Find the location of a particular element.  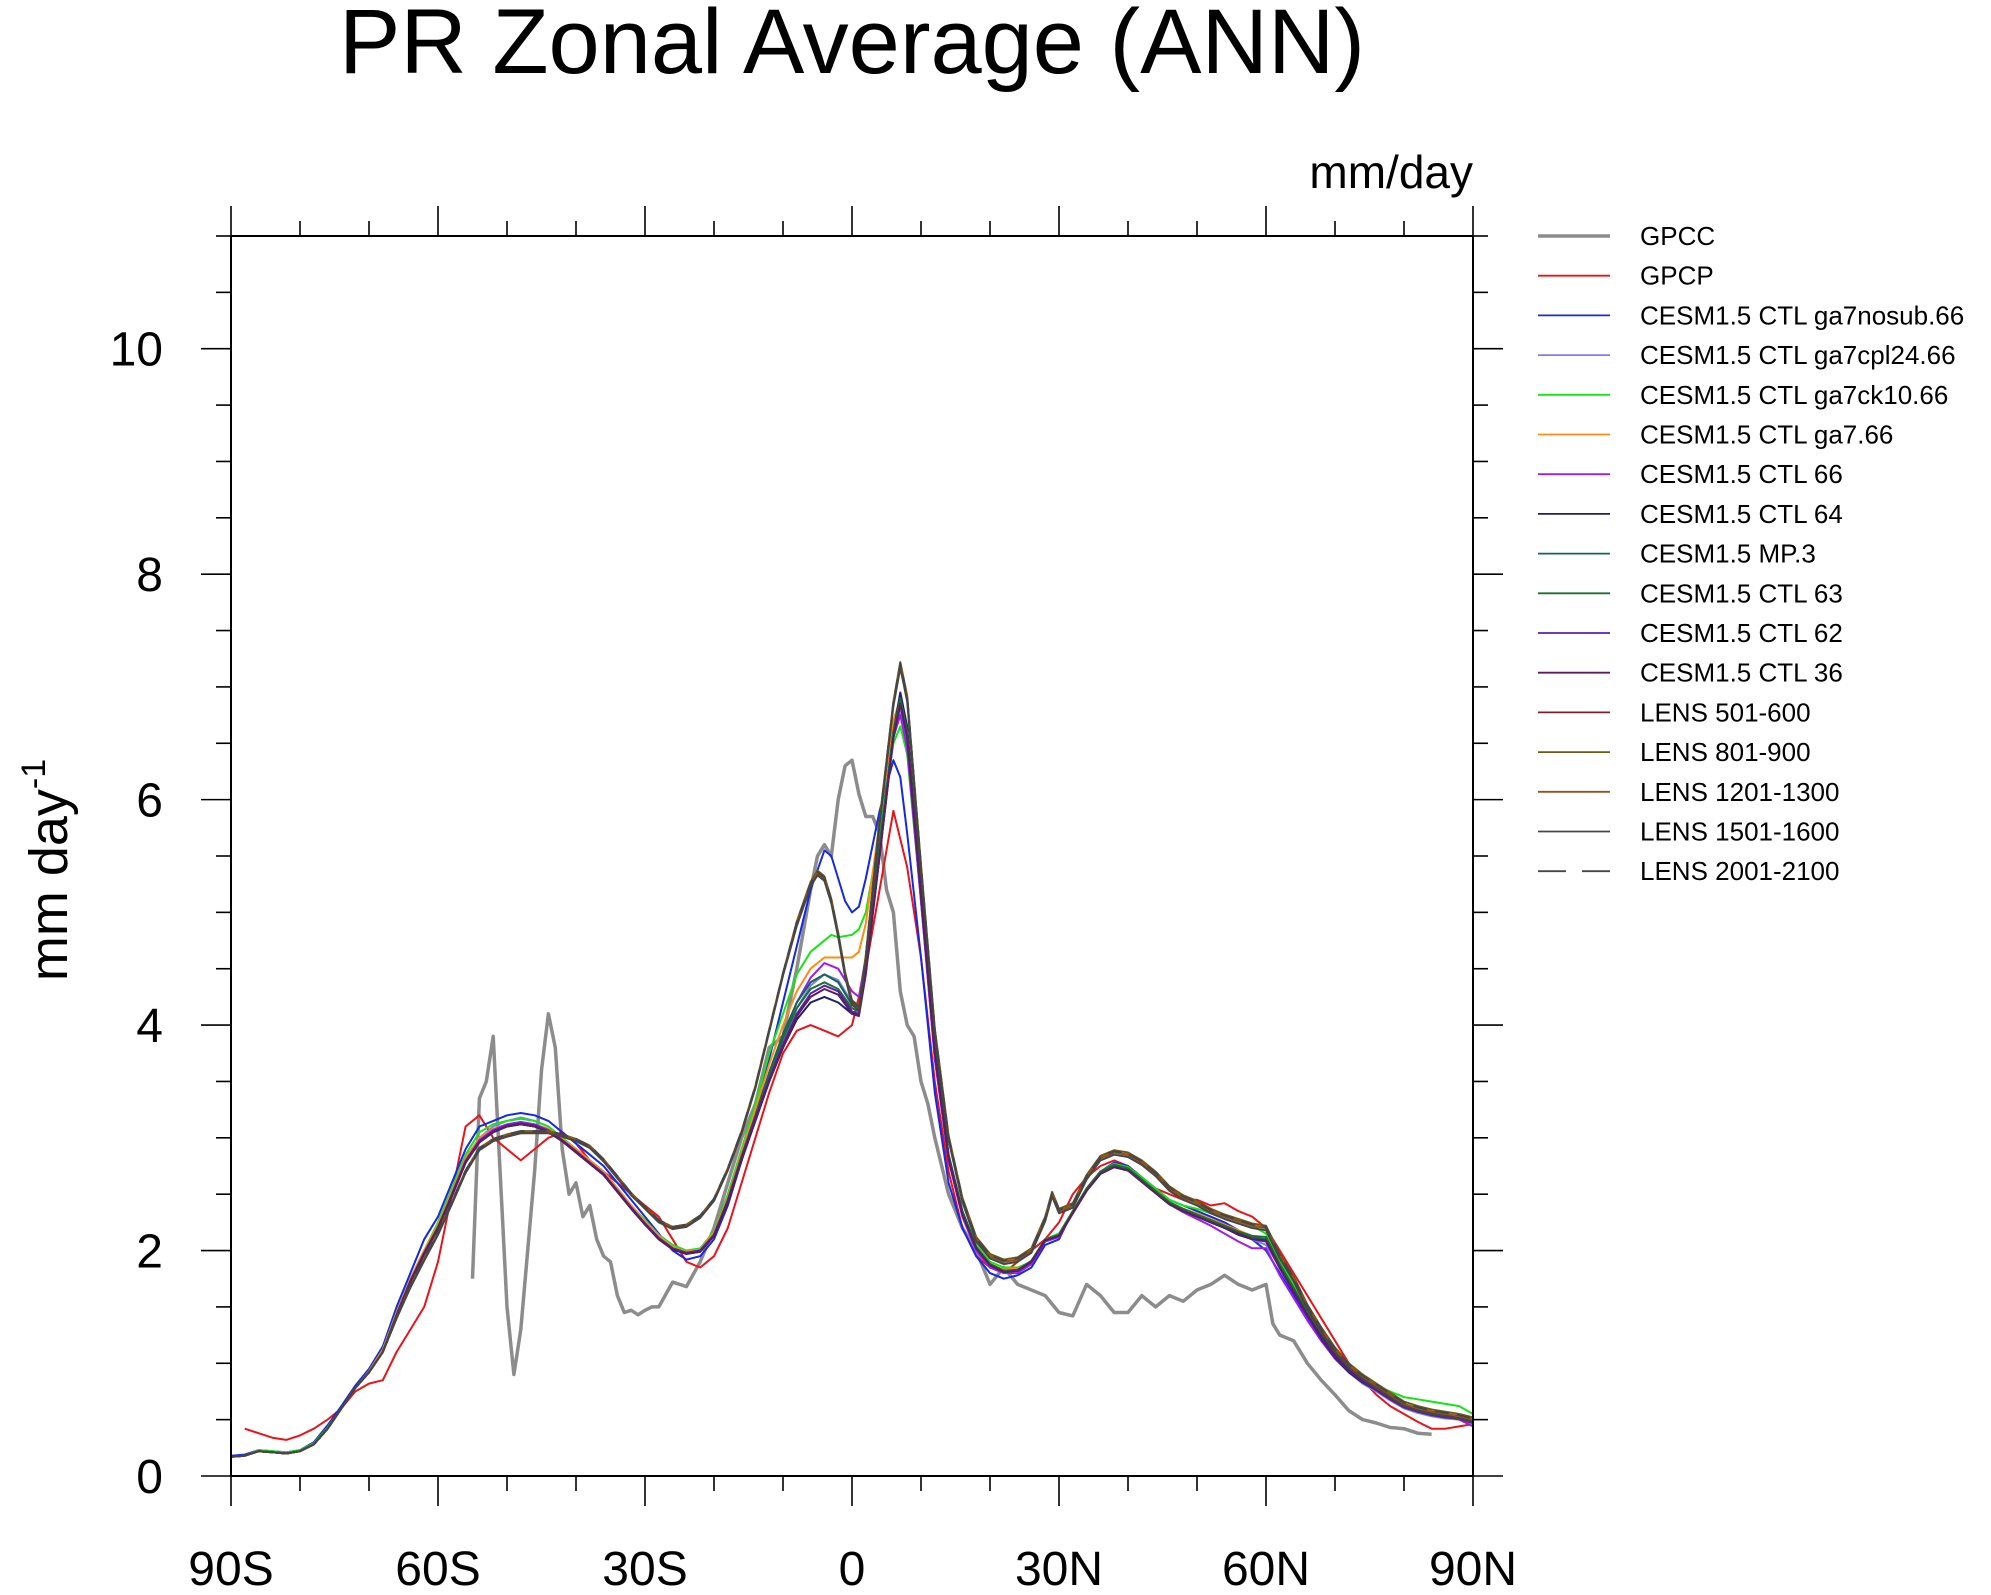

y-tick-label: 0 is located at coordinates (149, 1477).